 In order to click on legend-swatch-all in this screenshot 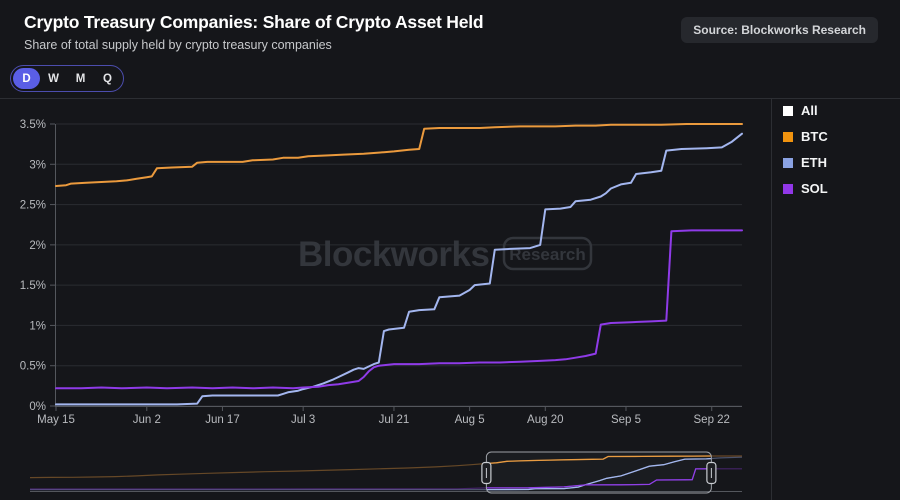, I will do `click(788, 110)`.